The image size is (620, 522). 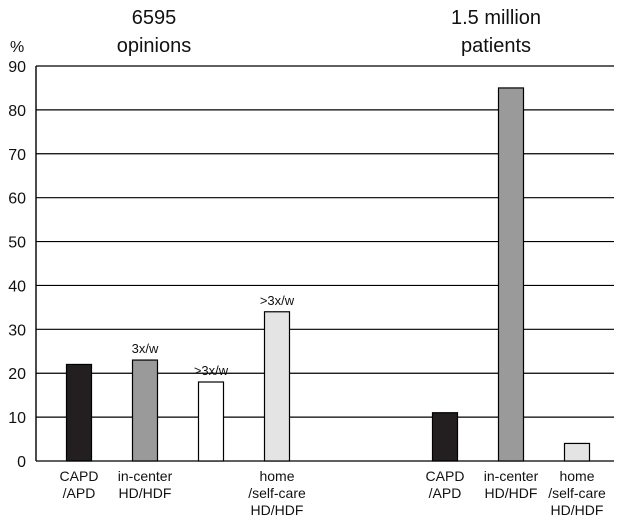 I want to click on y-tick-label: 70, so click(x=17, y=155).